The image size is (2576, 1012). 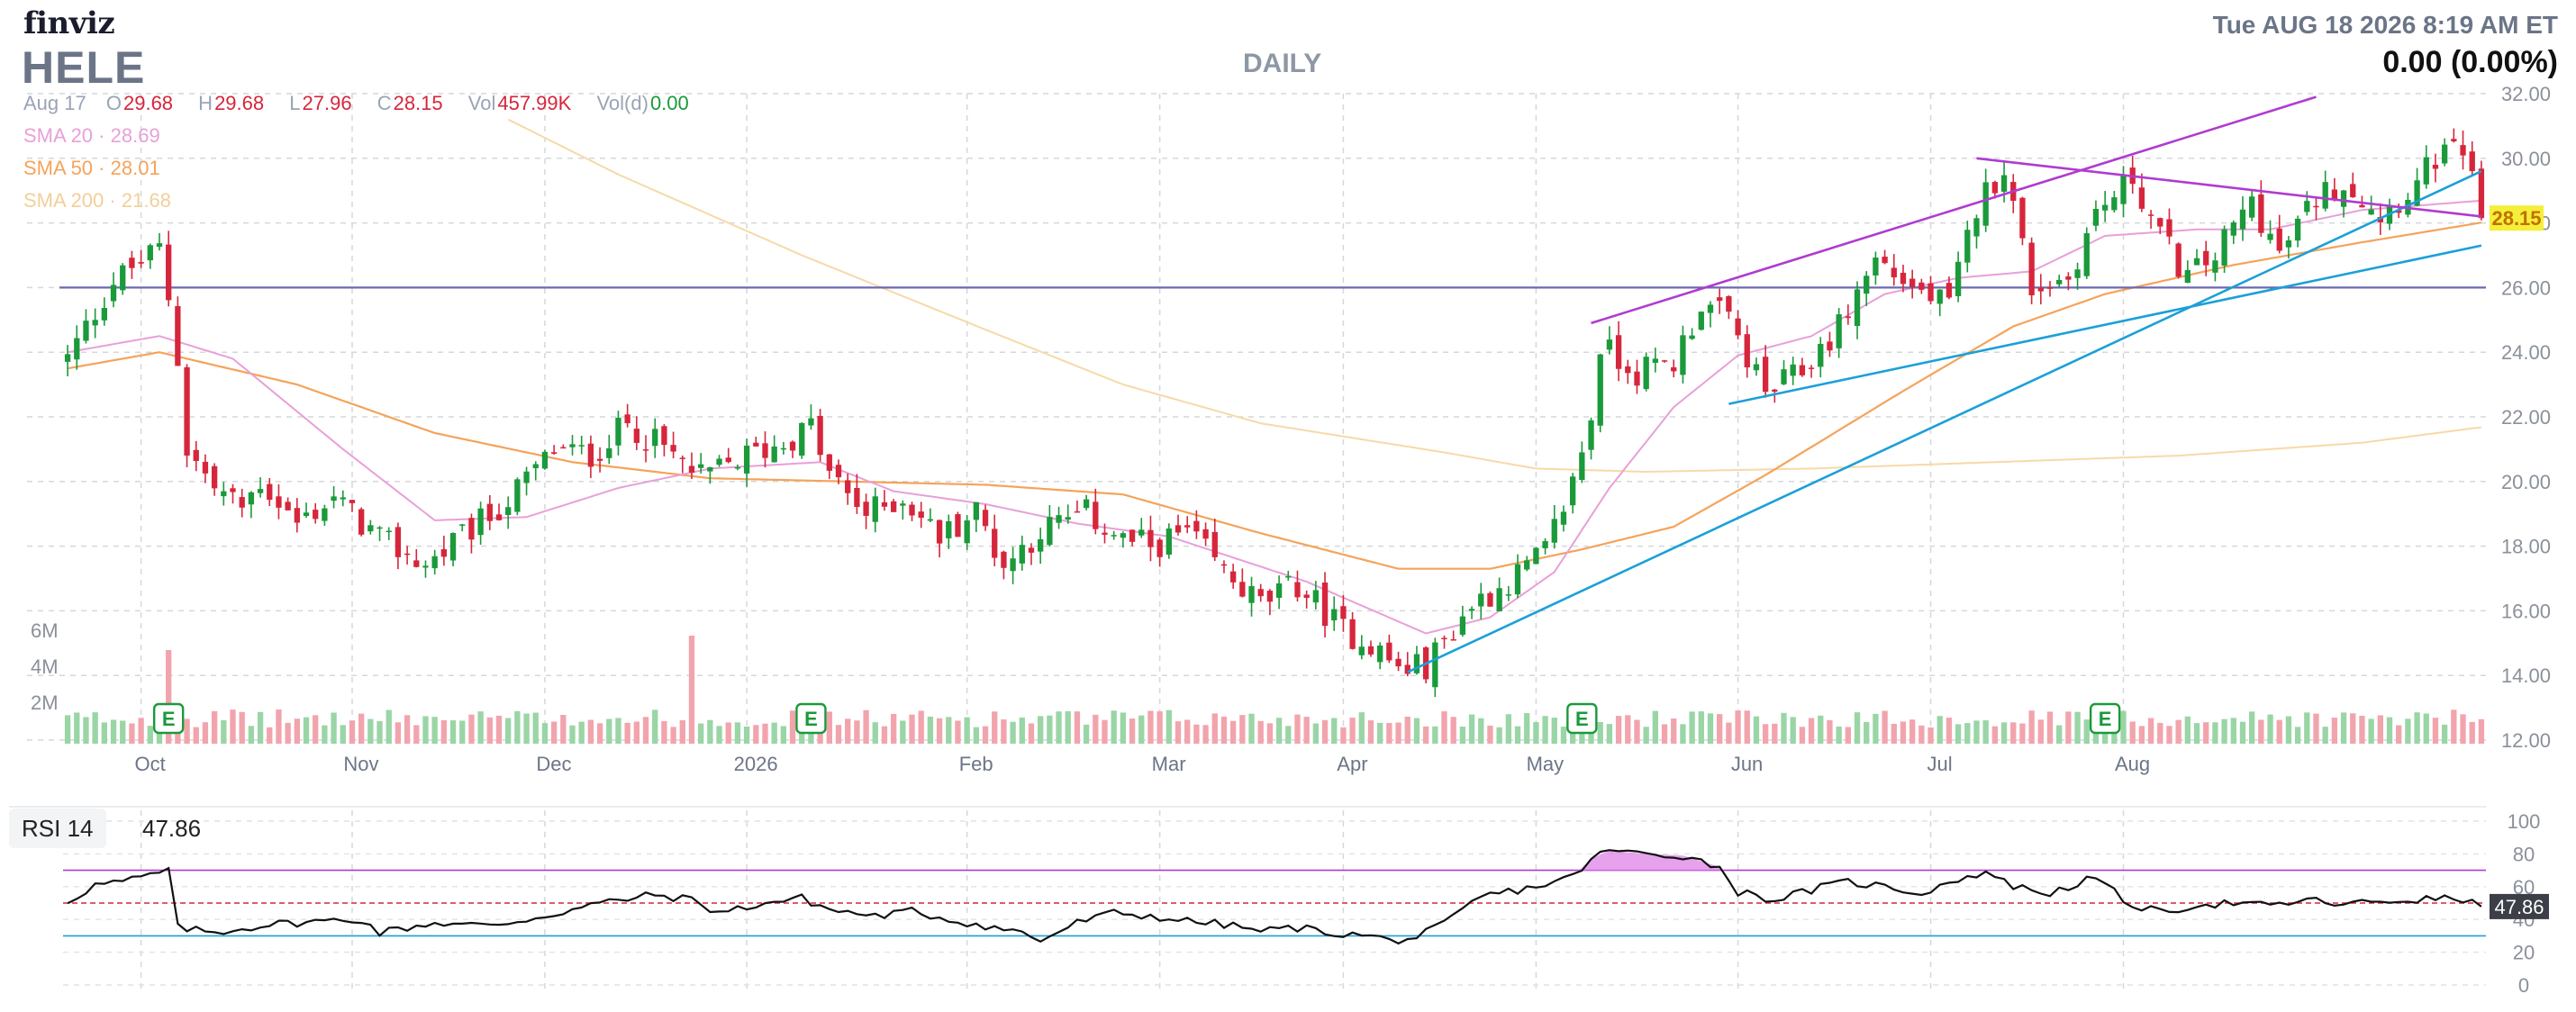 What do you see at coordinates (97, 200) in the screenshot?
I see `sma200-legend: SMA 200 · 21.68` at bounding box center [97, 200].